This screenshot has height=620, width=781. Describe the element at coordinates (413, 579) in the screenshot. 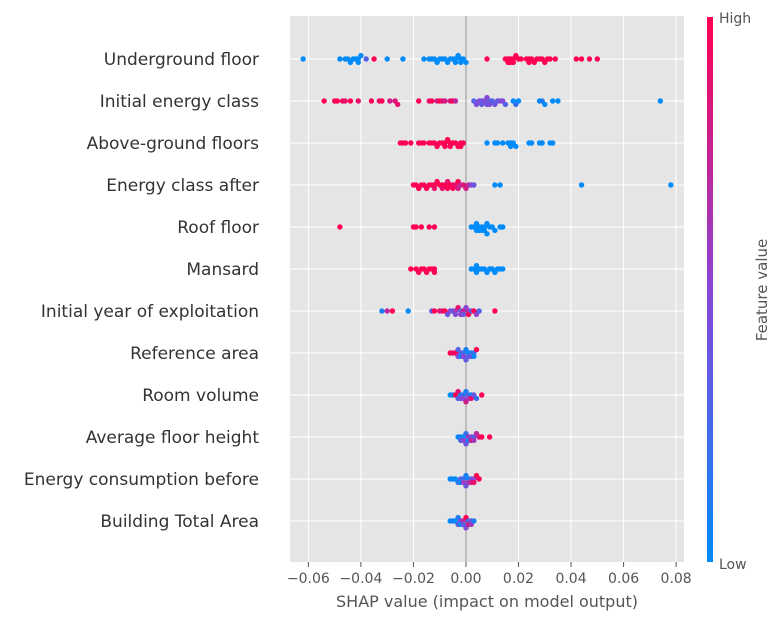

I see `x-tick-label: −0.02` at that location.